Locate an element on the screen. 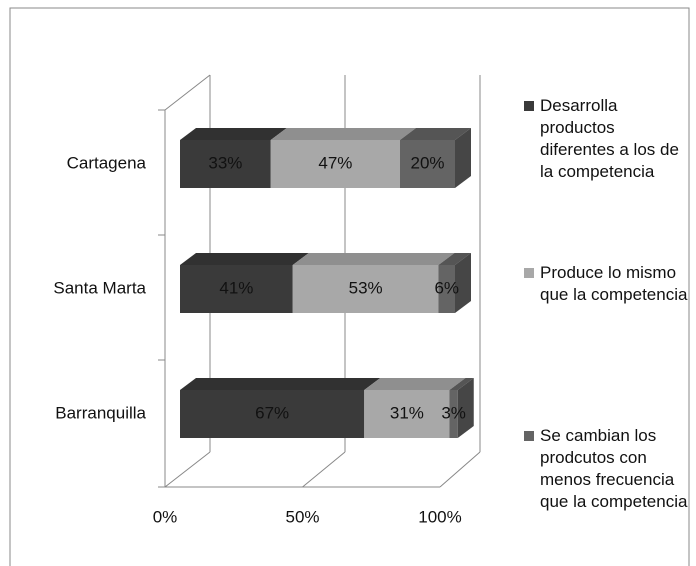 This screenshot has height=566, width=696. data-label: 3% is located at coordinates (453, 412).